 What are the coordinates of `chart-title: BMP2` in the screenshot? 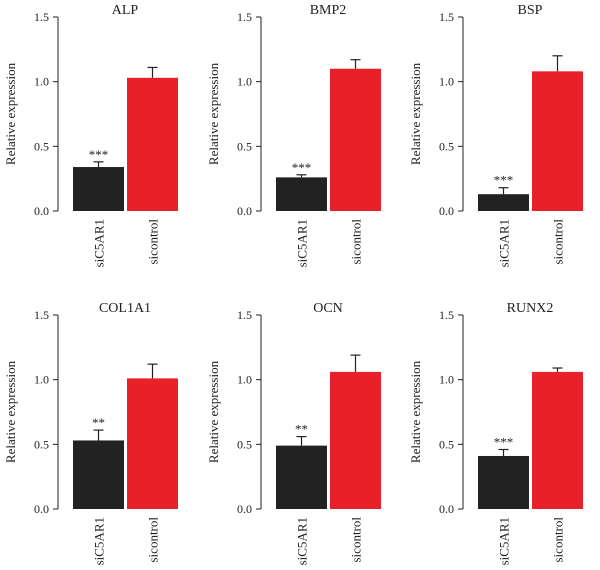 It's located at (328, 10).